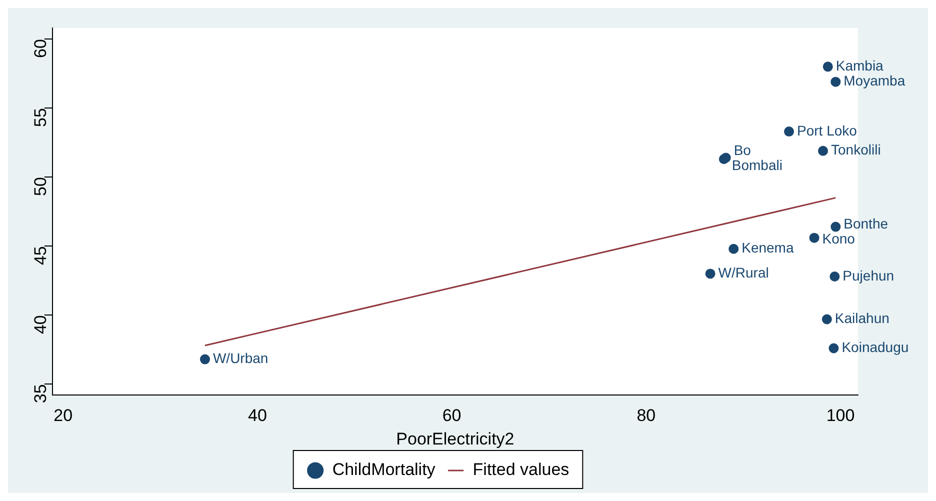  Describe the element at coordinates (257, 416) in the screenshot. I see `x-tick-label: 40` at that location.